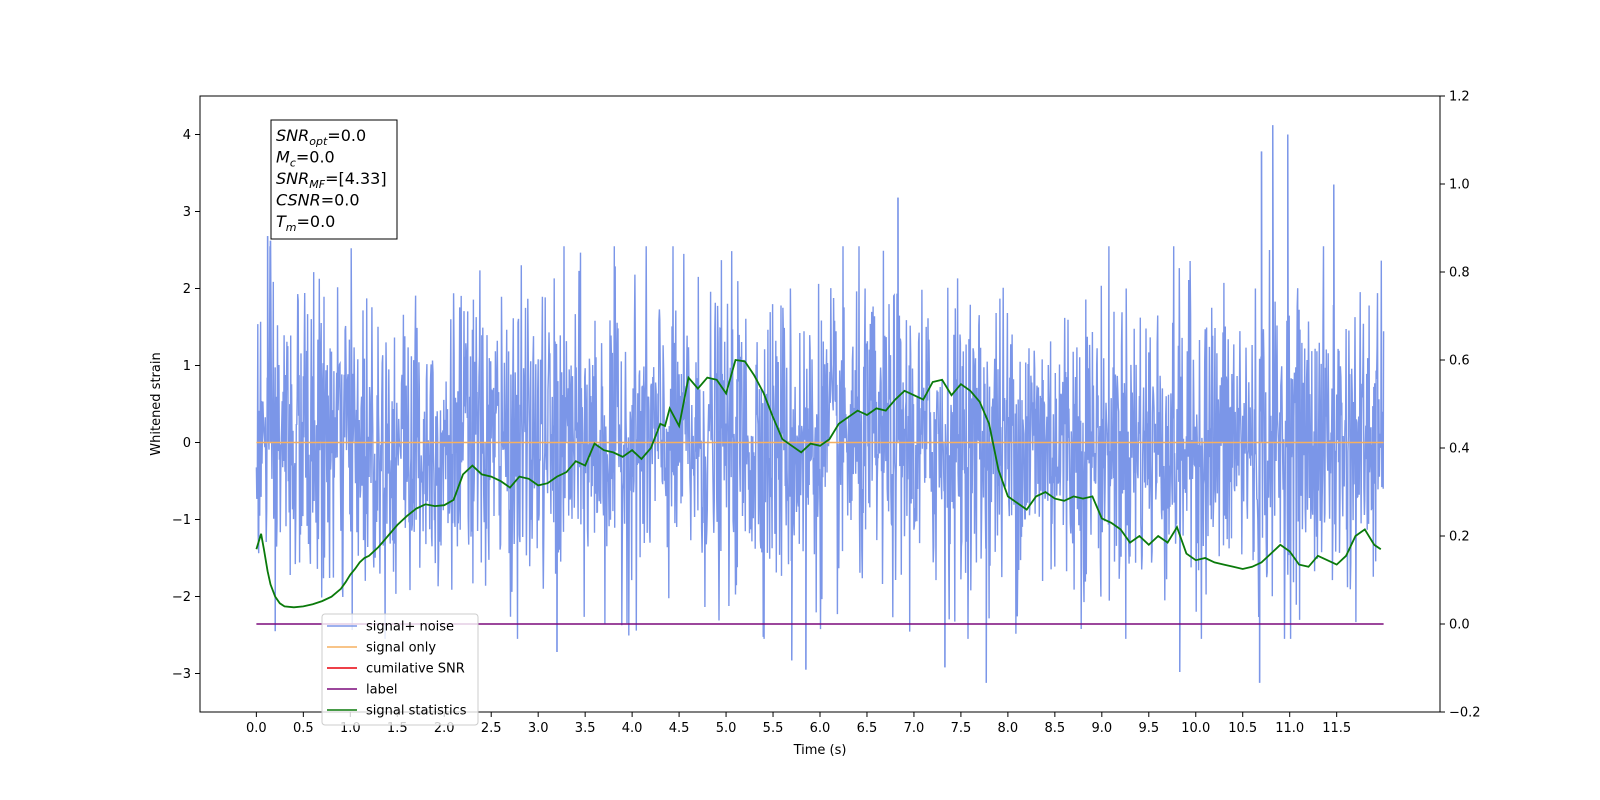 This screenshot has width=1600, height=800. I want to click on x-tick-label: 8.0, so click(1008, 728).